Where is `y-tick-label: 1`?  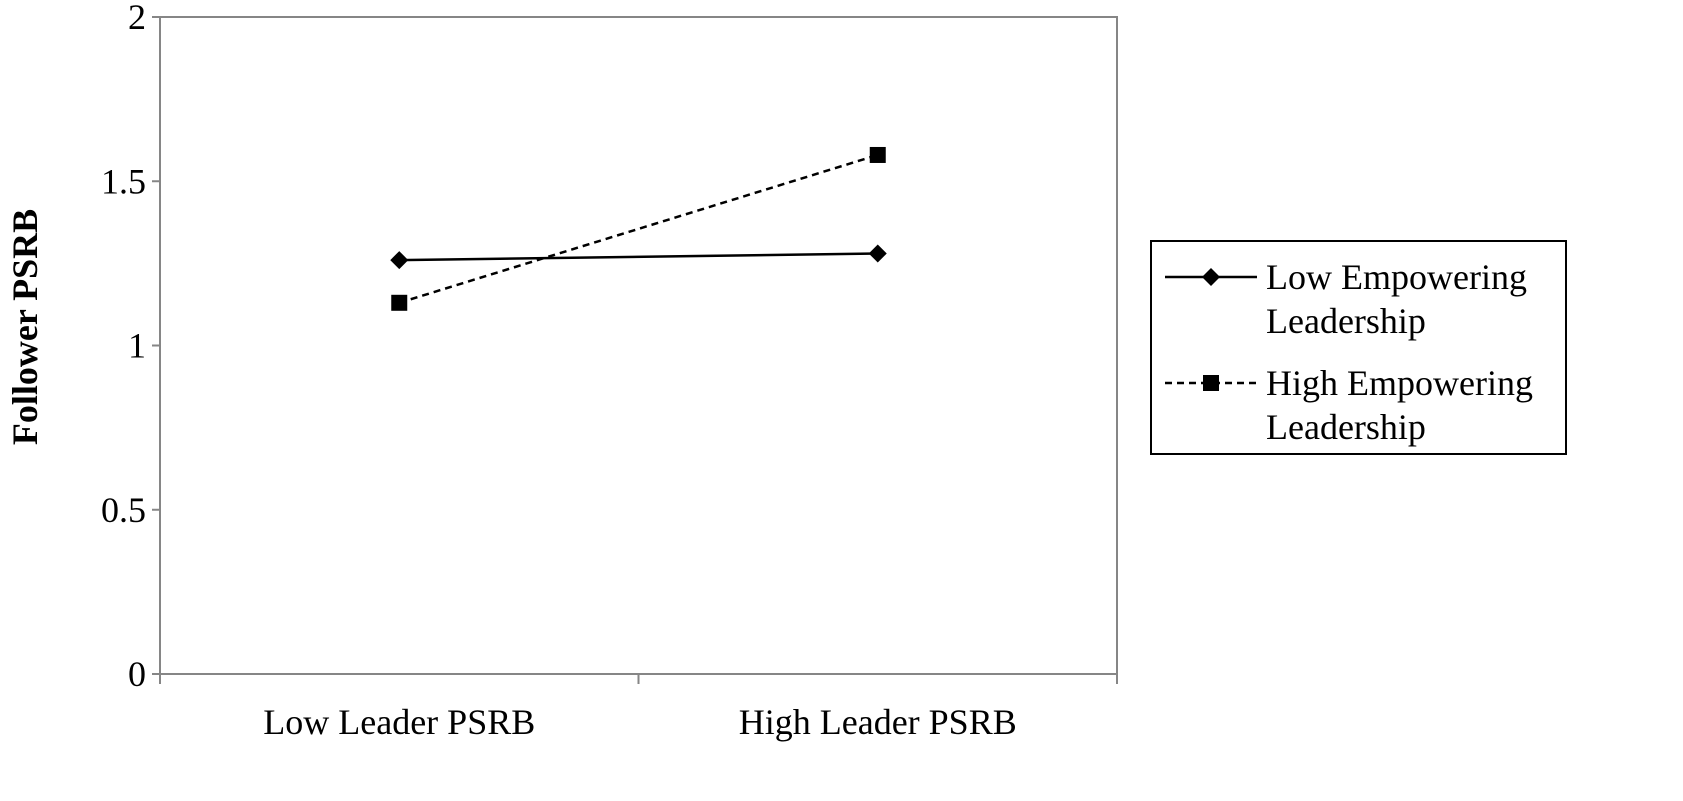
y-tick-label: 1 is located at coordinates (137, 346).